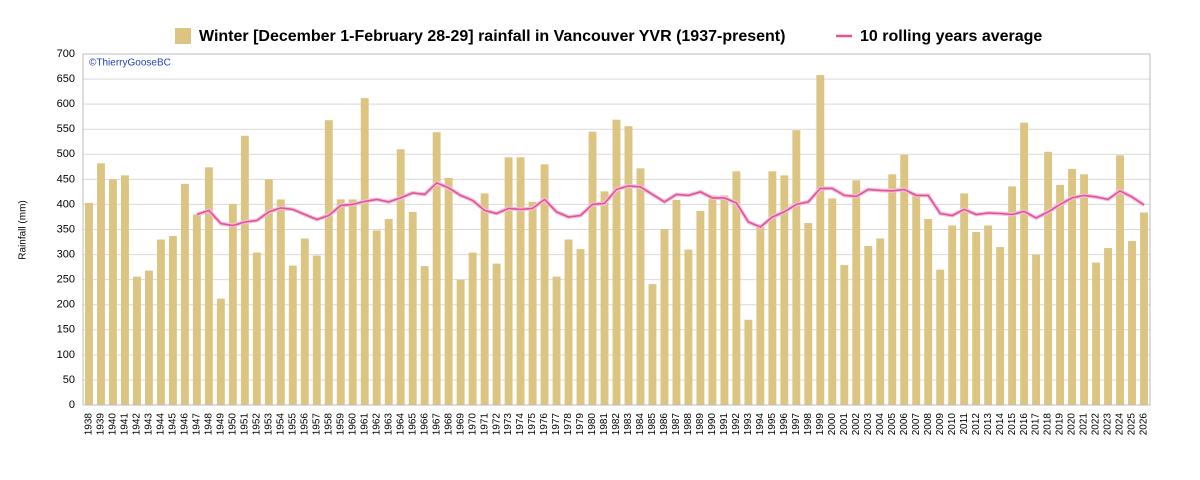  What do you see at coordinates (928, 424) in the screenshot?
I see `x-tick-label: 2008` at bounding box center [928, 424].